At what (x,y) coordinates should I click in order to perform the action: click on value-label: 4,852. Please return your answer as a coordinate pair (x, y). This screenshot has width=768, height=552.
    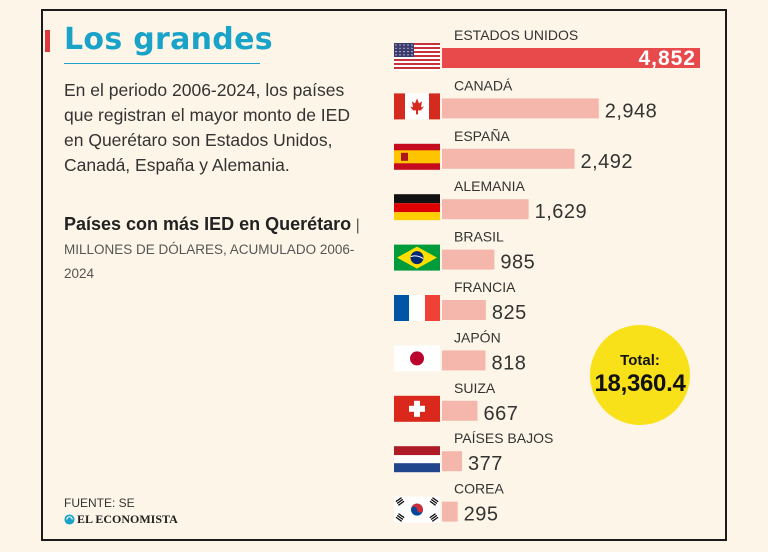
    Looking at the image, I should click on (667, 58).